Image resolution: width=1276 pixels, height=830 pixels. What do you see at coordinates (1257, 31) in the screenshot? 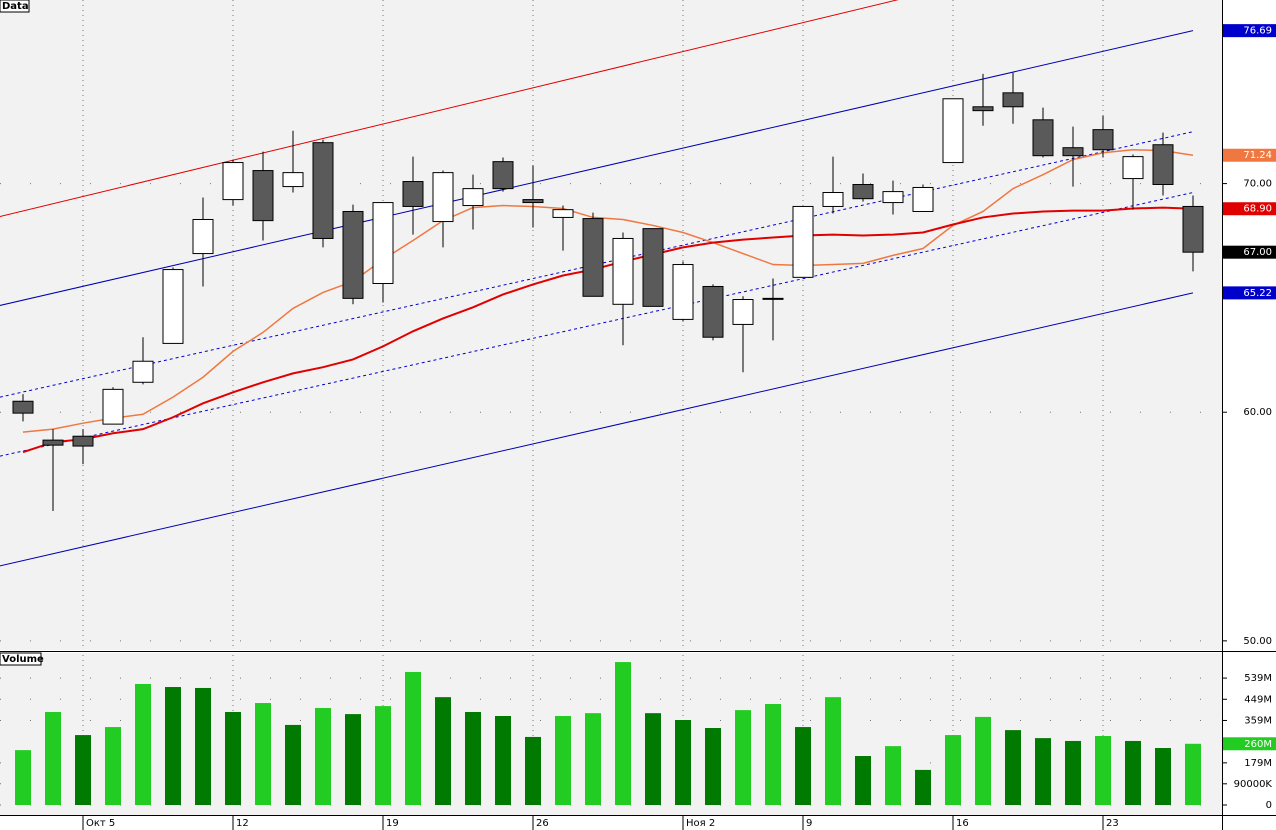
I see `price-marker-label: 76.69` at bounding box center [1257, 31].